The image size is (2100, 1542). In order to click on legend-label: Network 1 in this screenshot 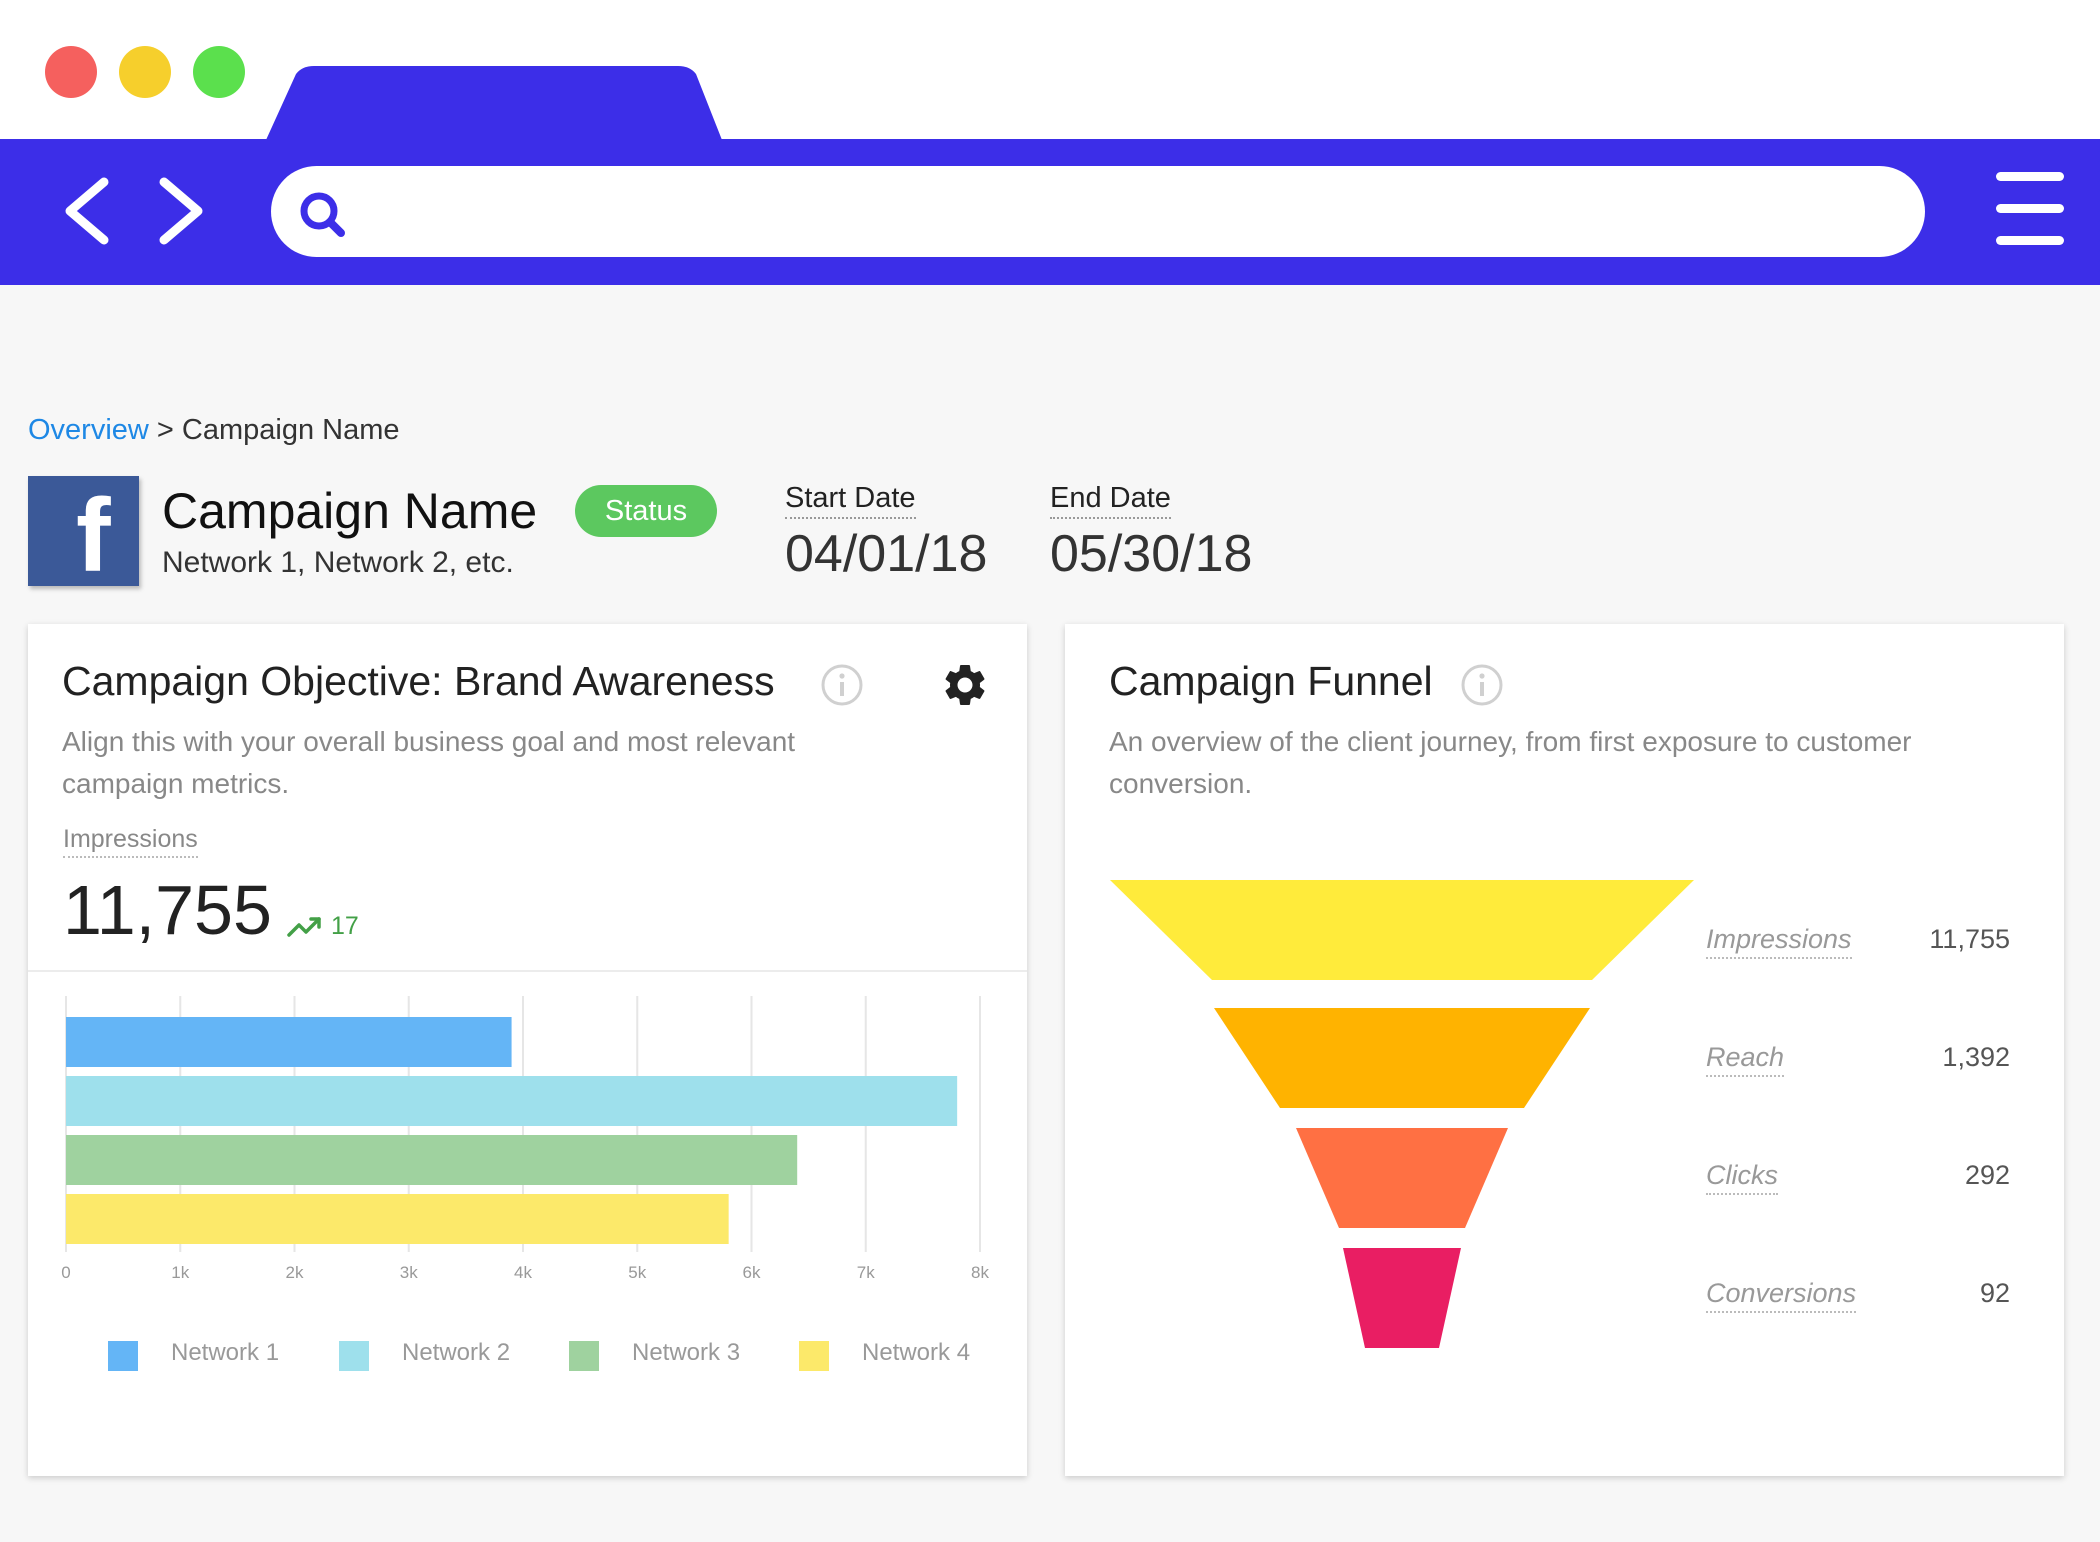, I will do `click(225, 1352)`.